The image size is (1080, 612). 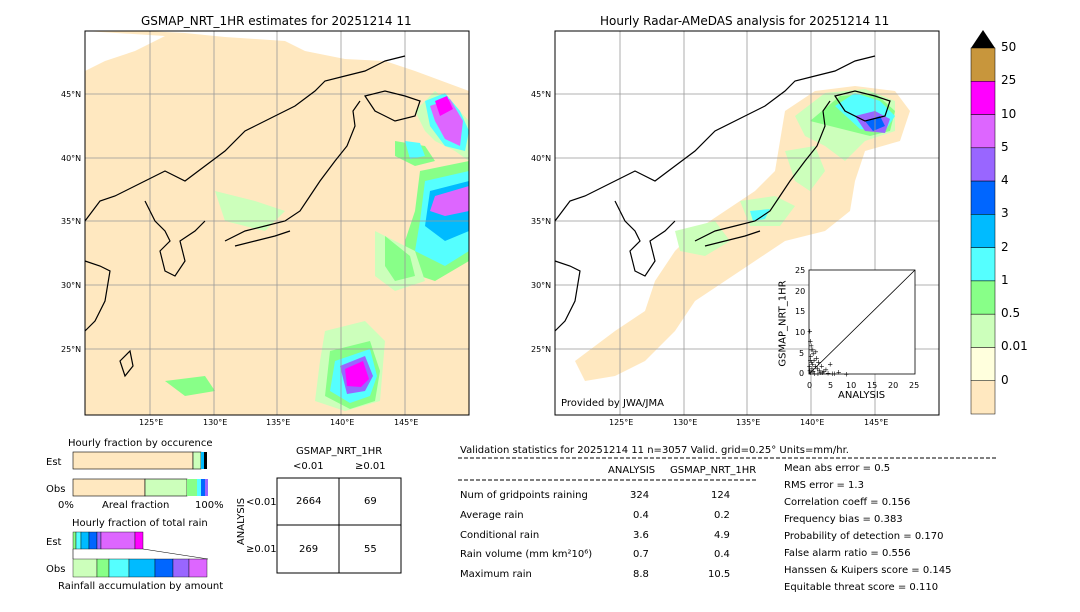 What do you see at coordinates (276, 21) in the screenshot?
I see `left-map-title: GSMAP_NRT_1HR estimates for 20251214 11` at bounding box center [276, 21].